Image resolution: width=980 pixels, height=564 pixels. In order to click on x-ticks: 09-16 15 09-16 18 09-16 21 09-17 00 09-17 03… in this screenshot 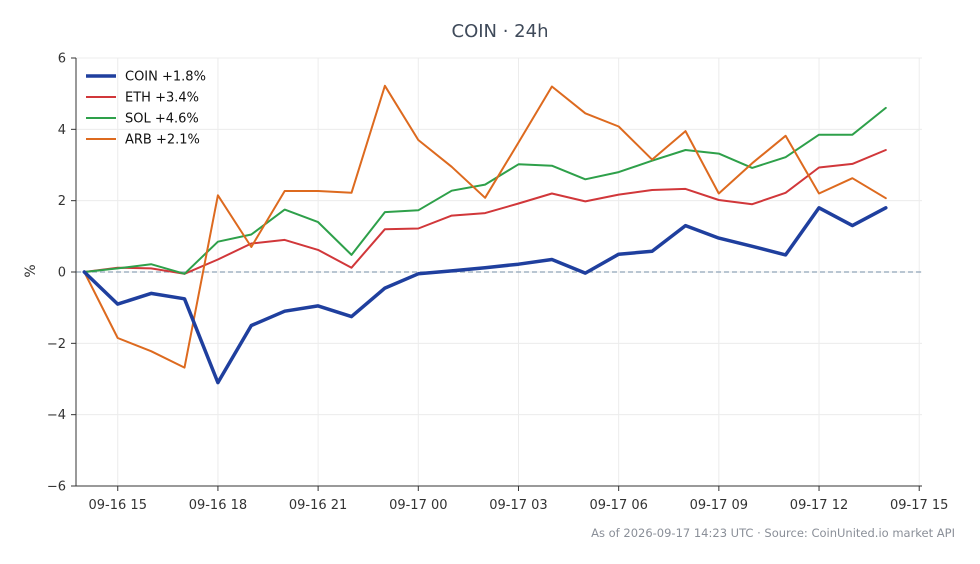, I will do `click(518, 499)`.